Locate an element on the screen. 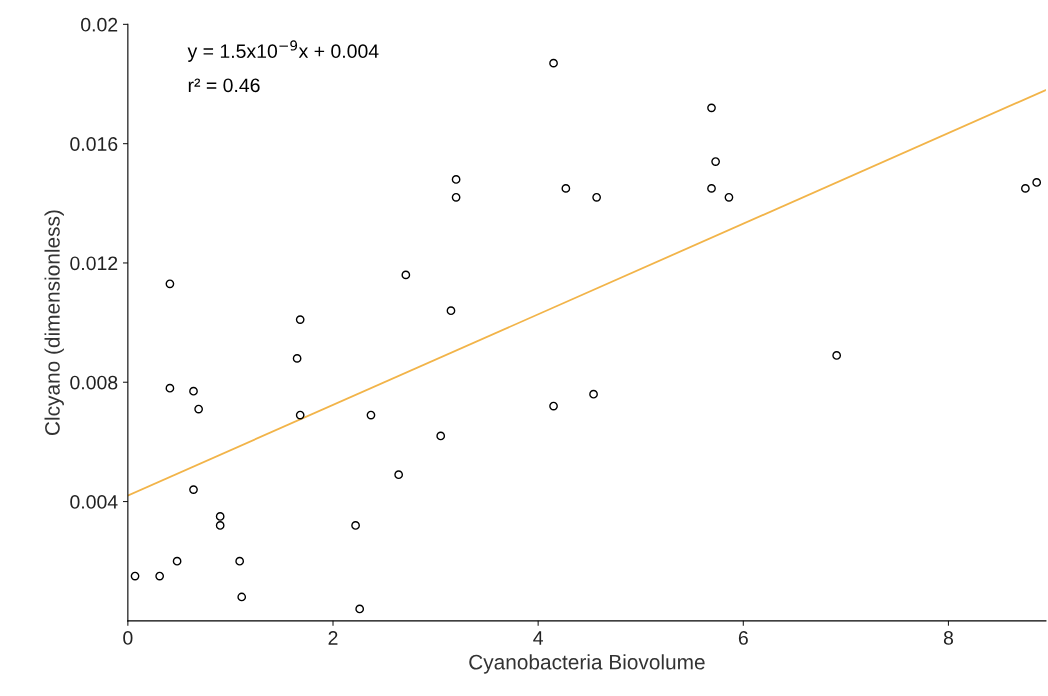 This screenshot has height=696, width=1048. x-tick-label: 0 is located at coordinates (128, 638).